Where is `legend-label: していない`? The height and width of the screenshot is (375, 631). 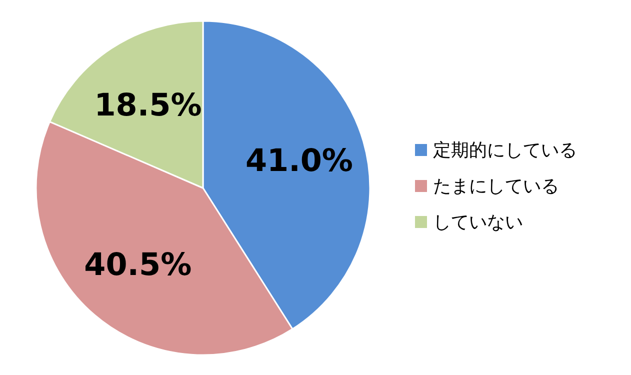 legend-label: していない is located at coordinates (478, 222).